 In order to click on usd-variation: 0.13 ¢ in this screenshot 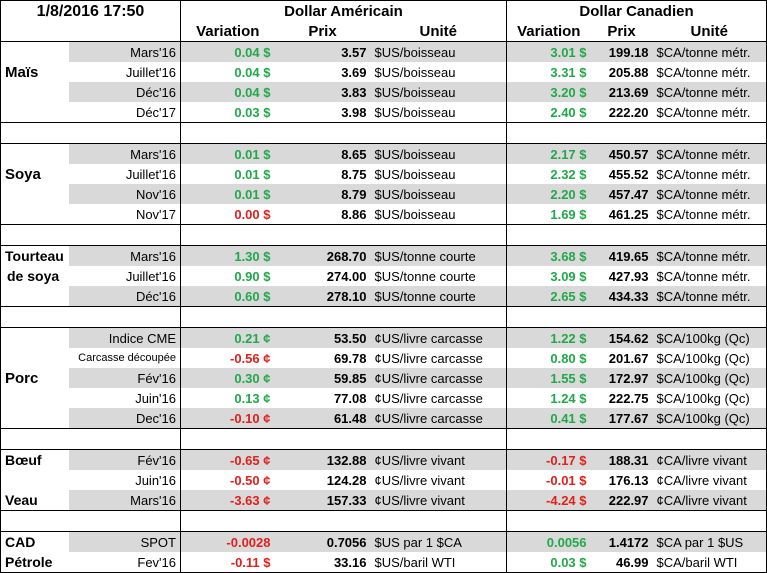, I will do `click(252, 398)`.